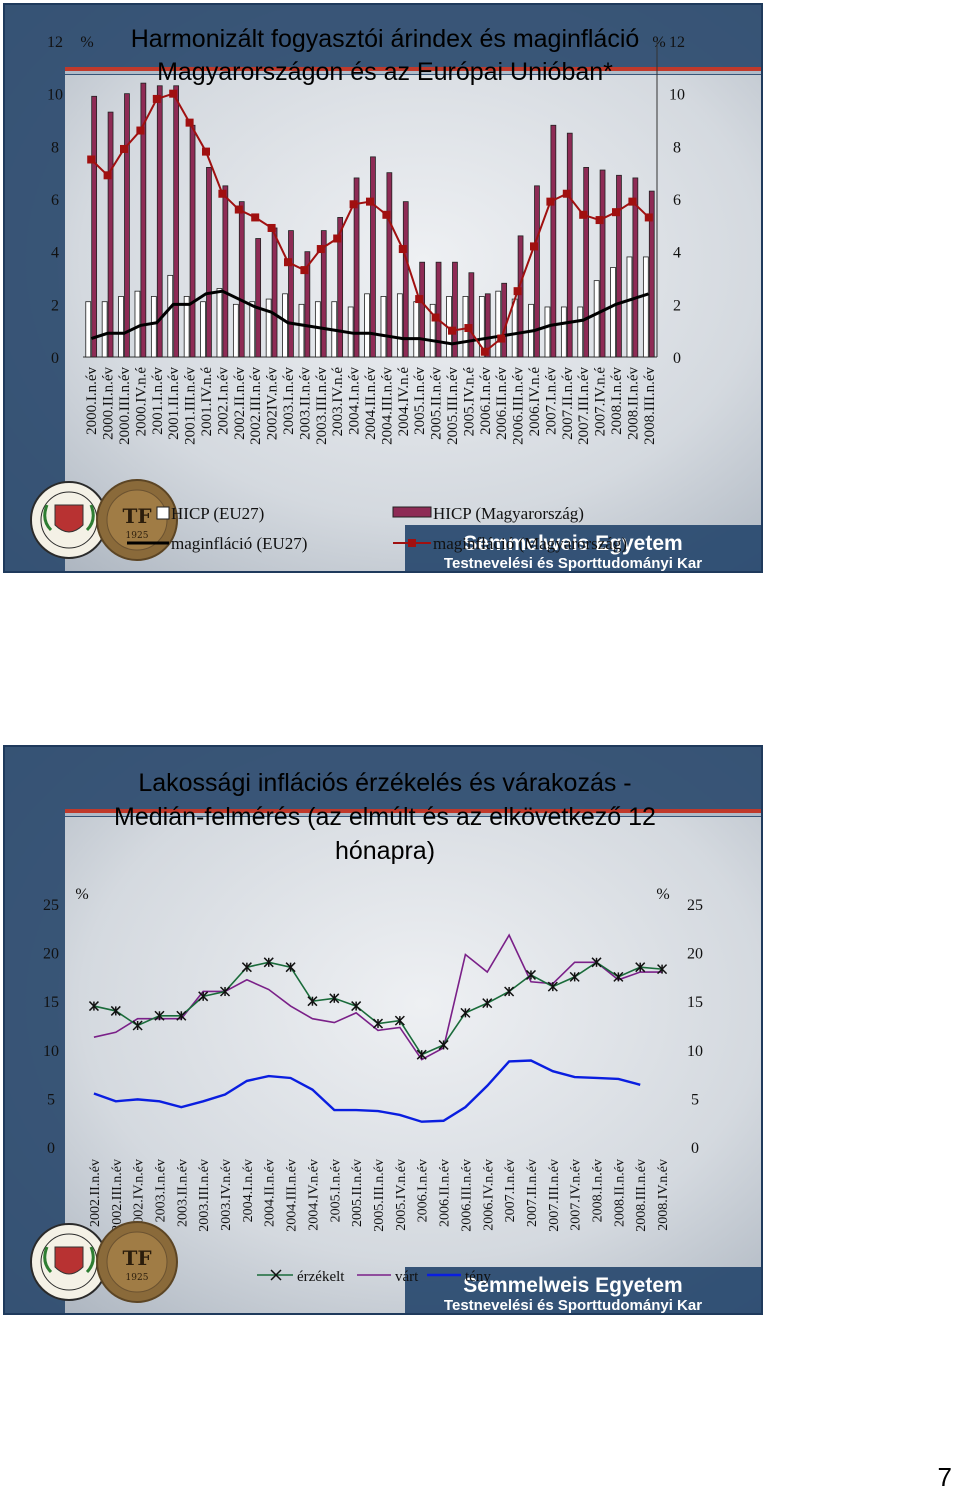  What do you see at coordinates (182, 1193) in the screenshot?
I see `x-tick-label: 2003.II.n.év` at bounding box center [182, 1193].